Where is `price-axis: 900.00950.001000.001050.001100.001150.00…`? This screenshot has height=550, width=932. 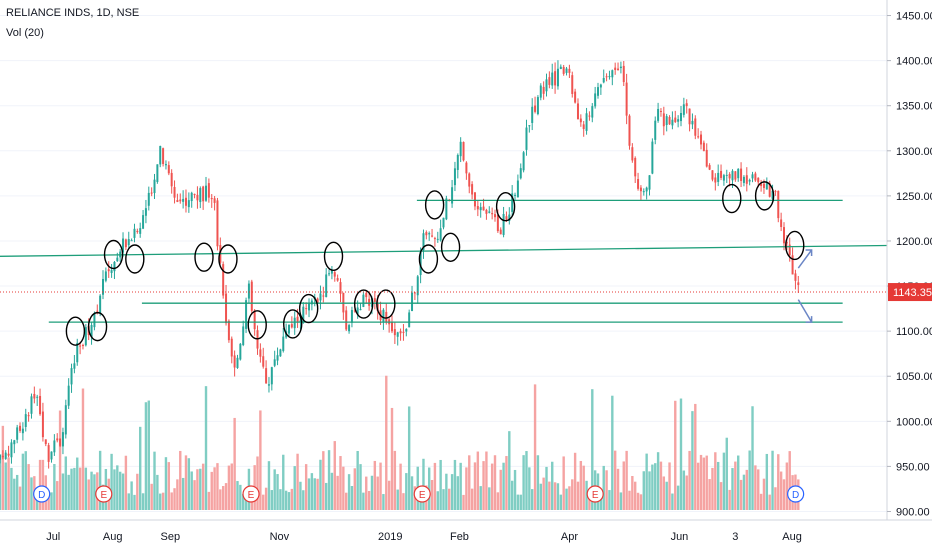 price-axis: 900.00950.001000.001050.001100.001150.00… is located at coordinates (909, 260).